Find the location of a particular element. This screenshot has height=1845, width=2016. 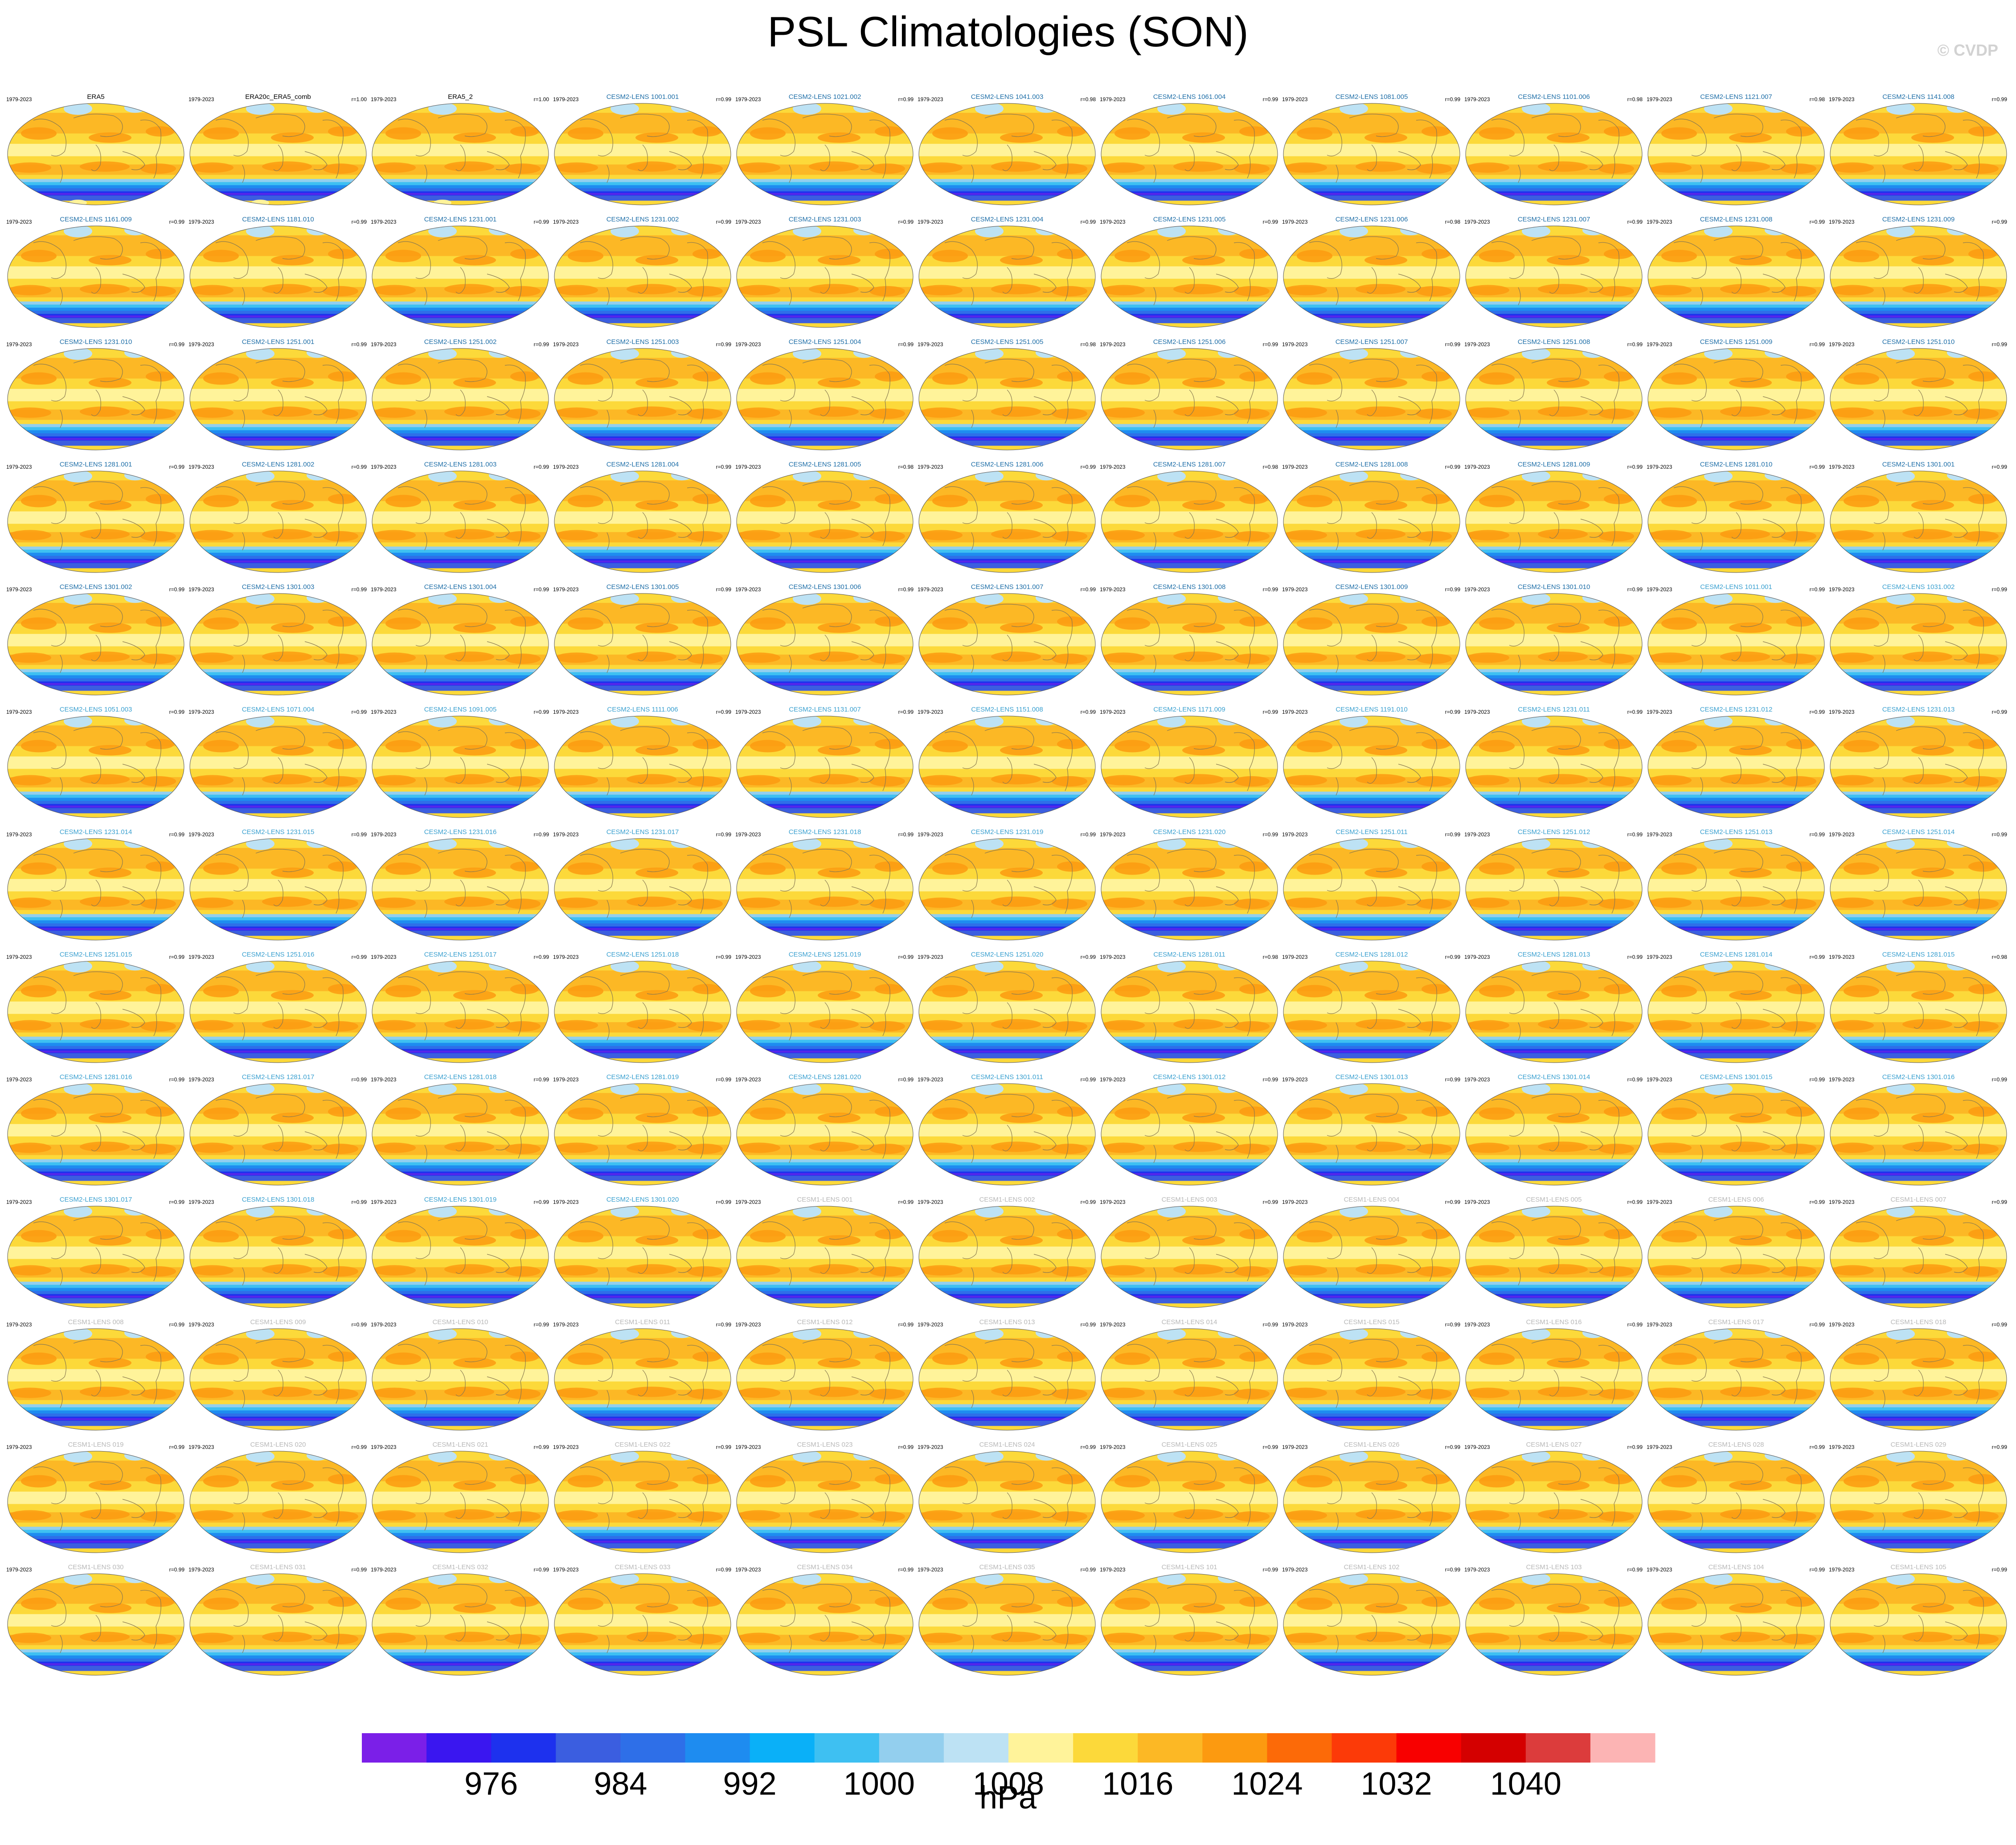

map-panel: 1979-2023 CESM2-LENS 1251.005 r=0.98 is located at coordinates (1007, 390).